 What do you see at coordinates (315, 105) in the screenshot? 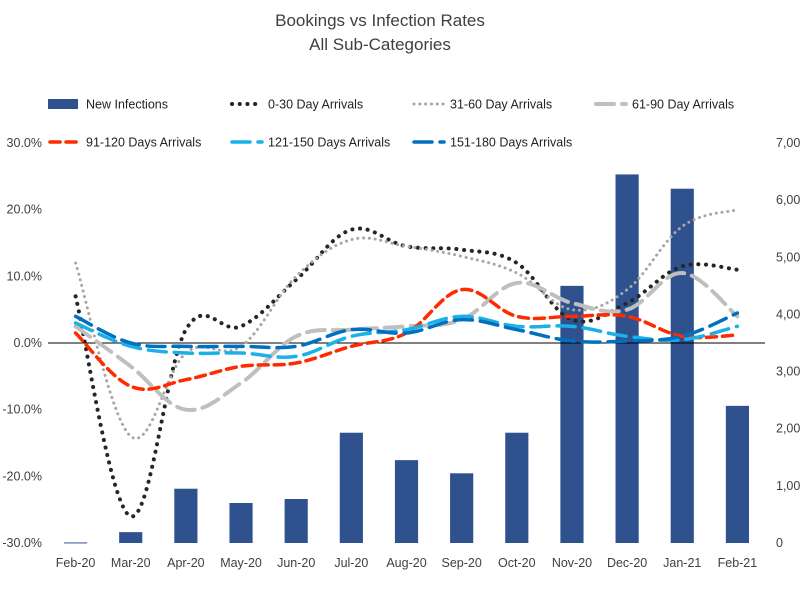
I see `legend-label: 0-30 Day Arrivals` at bounding box center [315, 105].